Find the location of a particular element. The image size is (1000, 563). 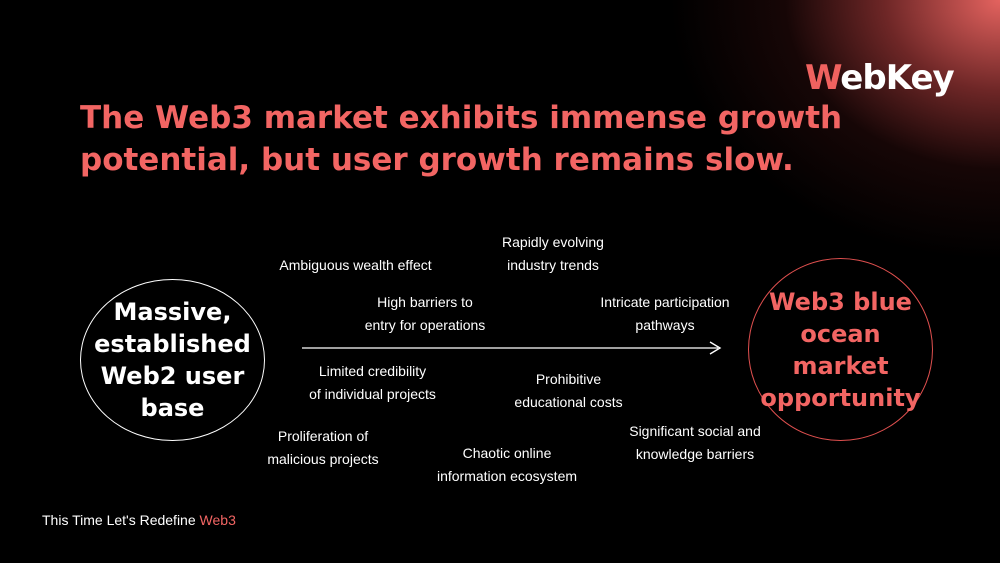

web2-user-base-node: Massive, established Web2 user base is located at coordinates (172, 360).